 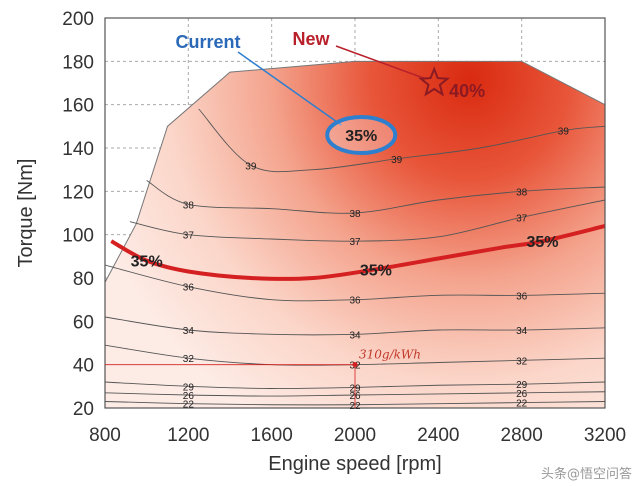 I want to click on y-tick-label: 60, so click(x=83, y=322).